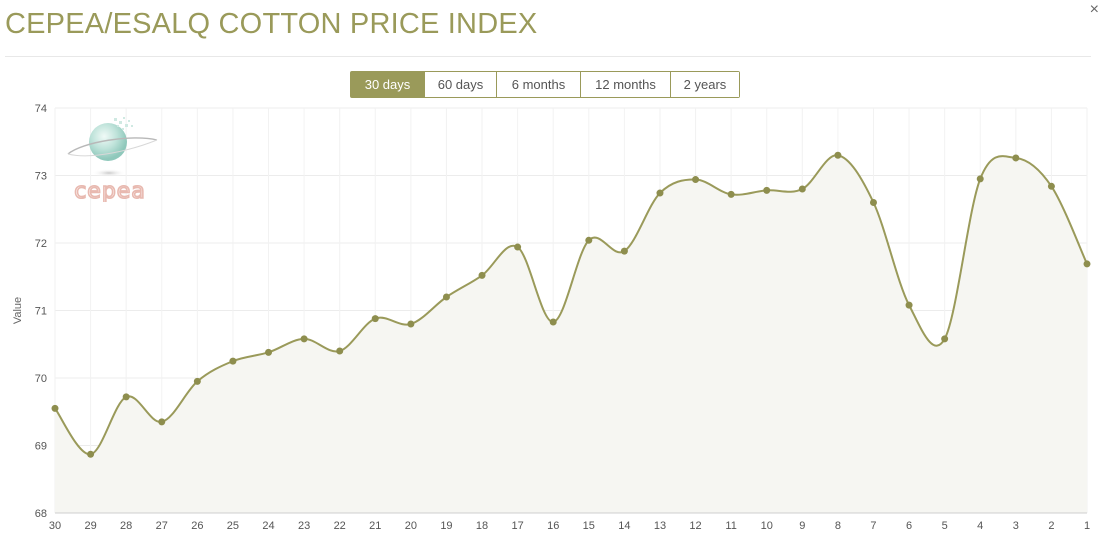 The width and height of the screenshot is (1101, 541). What do you see at coordinates (624, 526) in the screenshot?
I see `x-tick-label: 14` at bounding box center [624, 526].